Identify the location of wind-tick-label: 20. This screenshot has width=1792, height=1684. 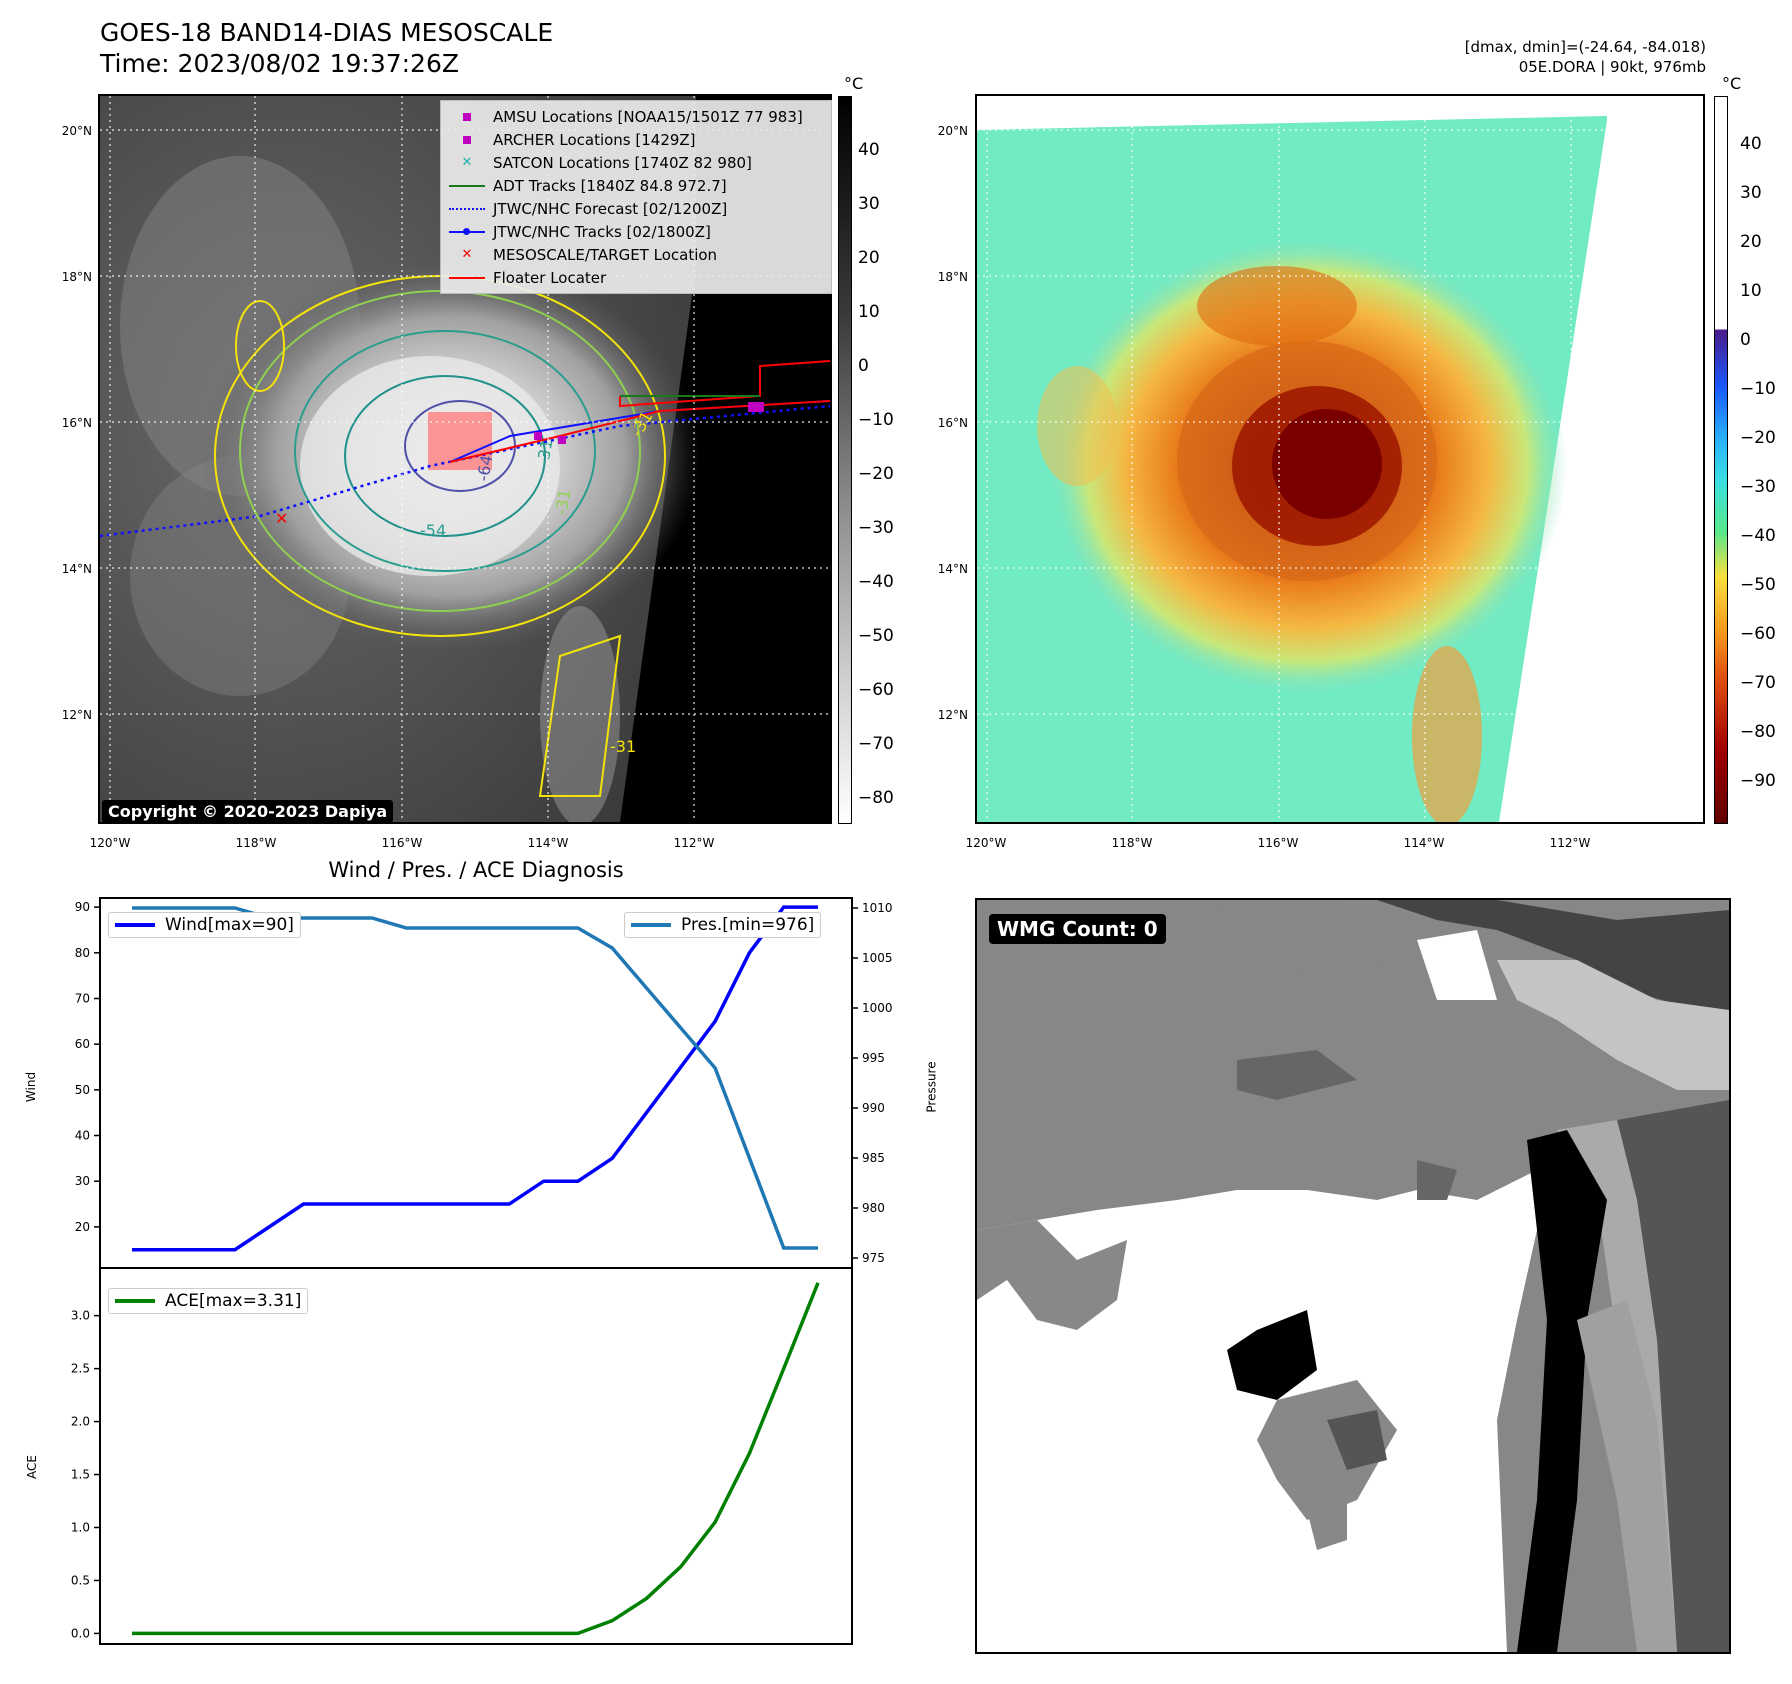
(82, 1227).